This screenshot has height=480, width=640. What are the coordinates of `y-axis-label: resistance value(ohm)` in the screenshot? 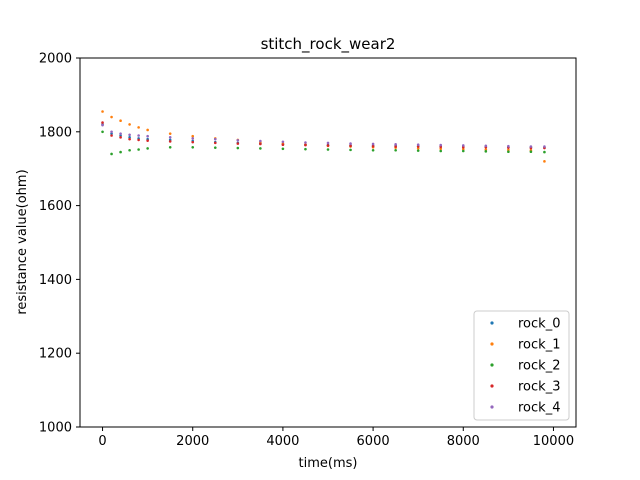 It's located at (22, 241).